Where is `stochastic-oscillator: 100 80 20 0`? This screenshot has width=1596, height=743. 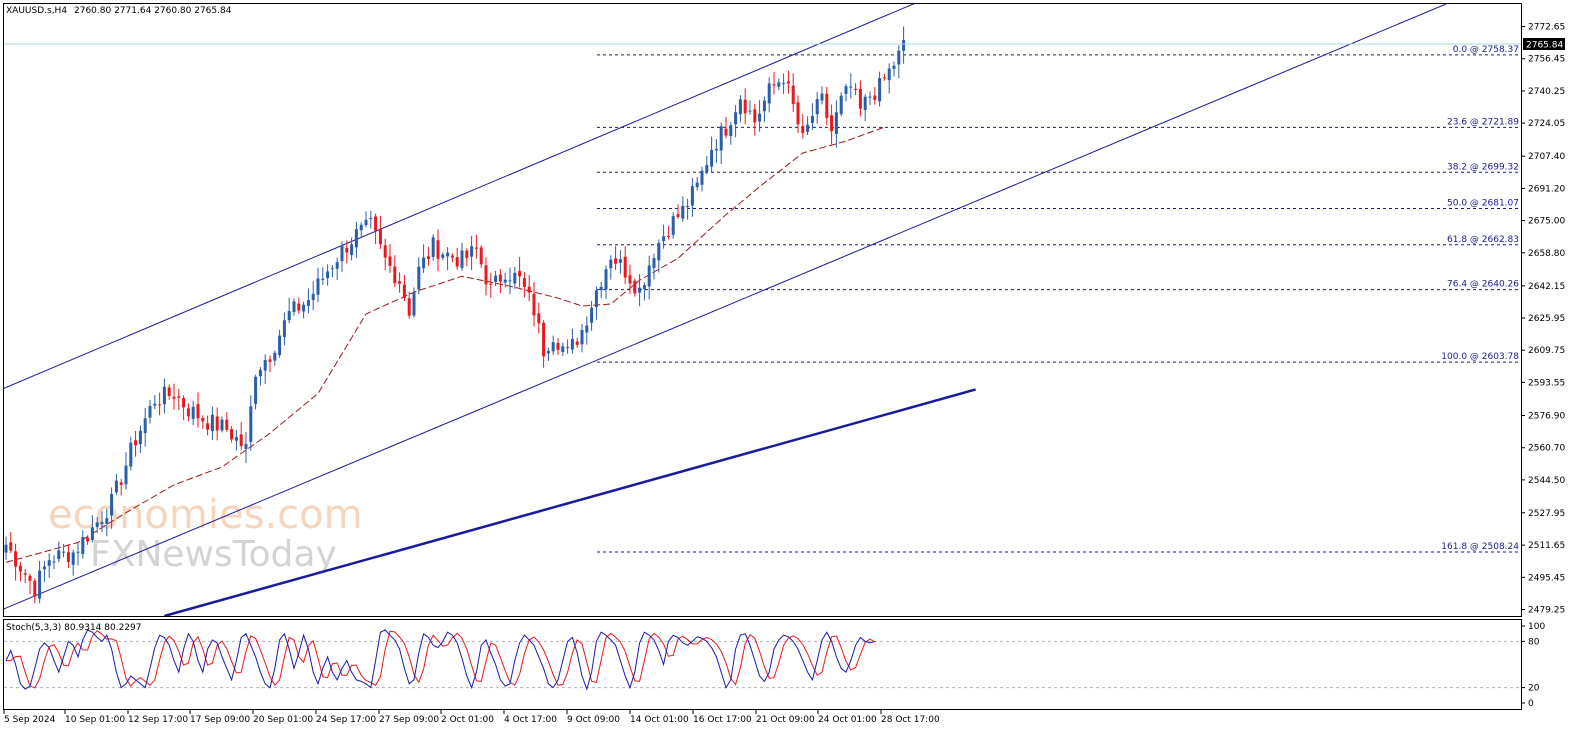 stochastic-oscillator: 100 80 20 0 is located at coordinates (774, 665).